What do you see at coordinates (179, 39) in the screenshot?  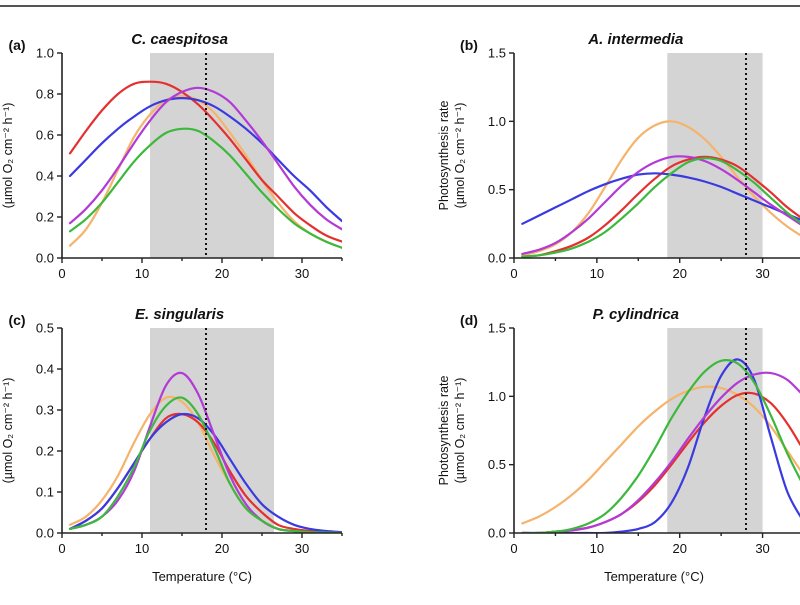 I see `panel-title: C. caespitosa` at bounding box center [179, 39].